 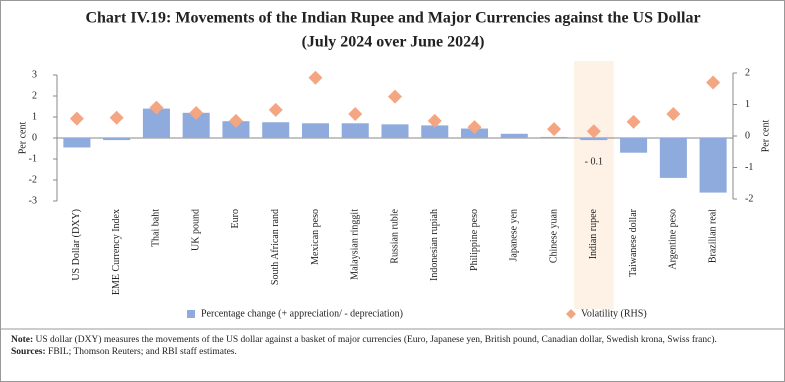 What do you see at coordinates (749, 167) in the screenshot?
I see `y2-tick-label: -1` at bounding box center [749, 167].